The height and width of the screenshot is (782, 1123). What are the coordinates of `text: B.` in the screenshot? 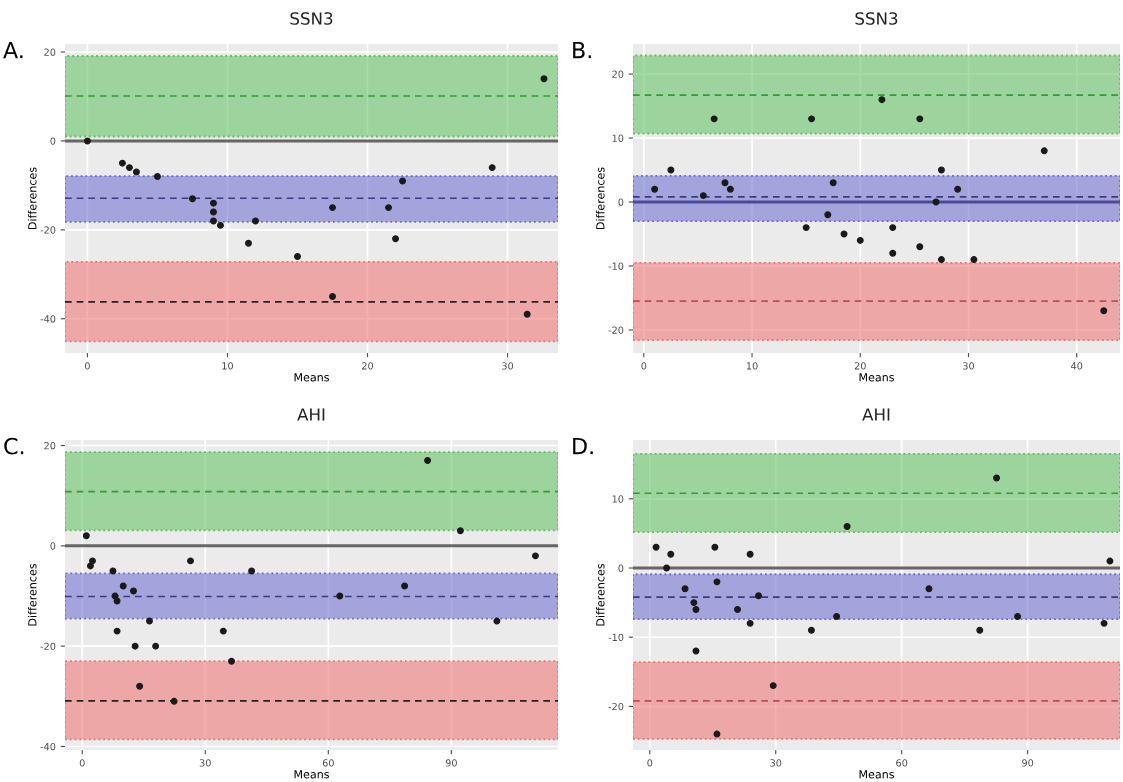 It's located at (582, 50).